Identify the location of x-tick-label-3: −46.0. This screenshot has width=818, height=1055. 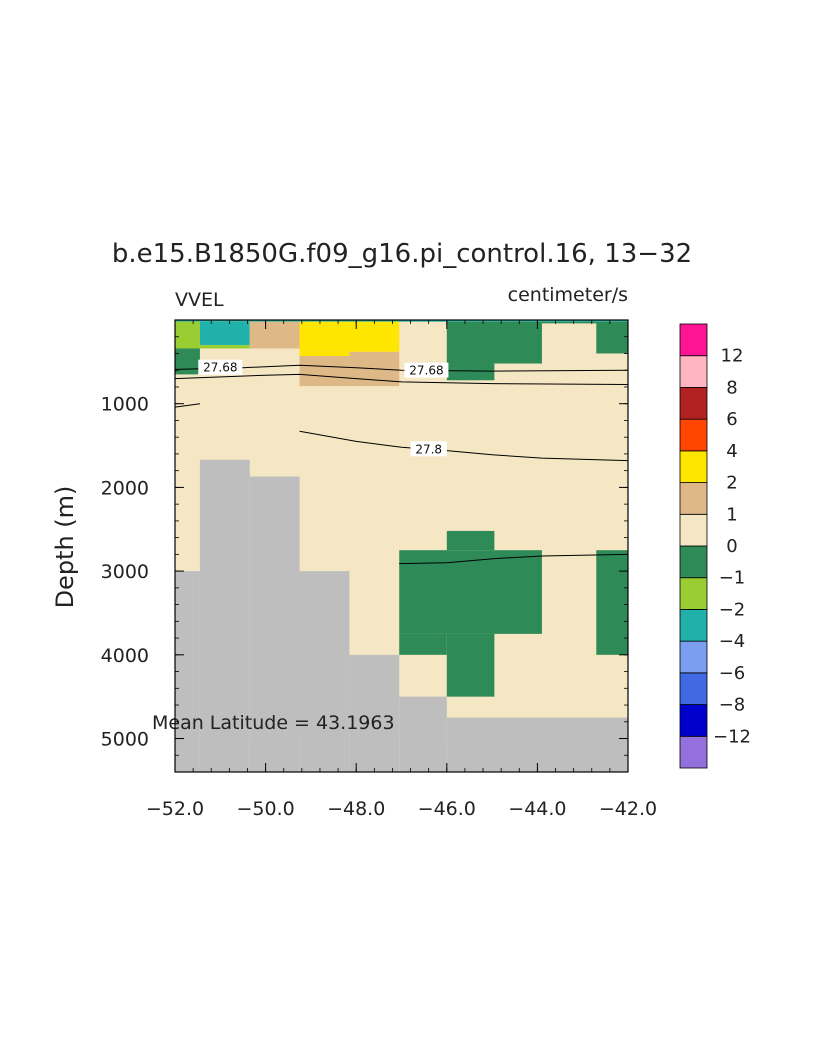
(447, 809).